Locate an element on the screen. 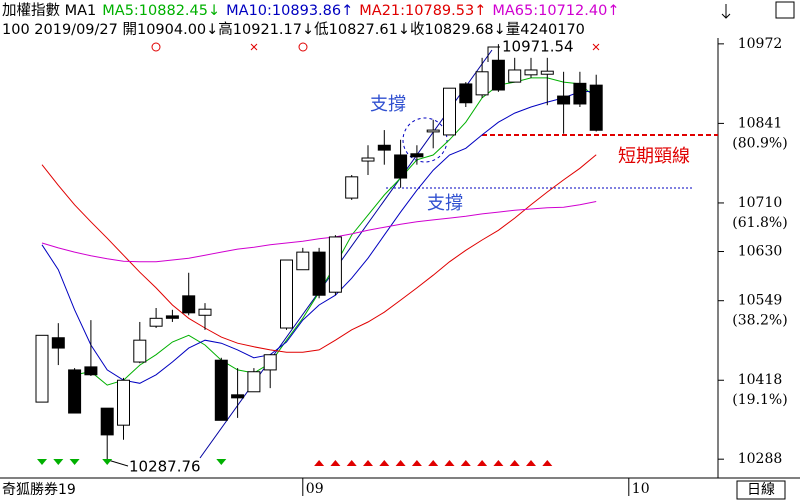 The width and height of the screenshot is (800, 500). neckline-label: 短期頸線 is located at coordinates (654, 156).